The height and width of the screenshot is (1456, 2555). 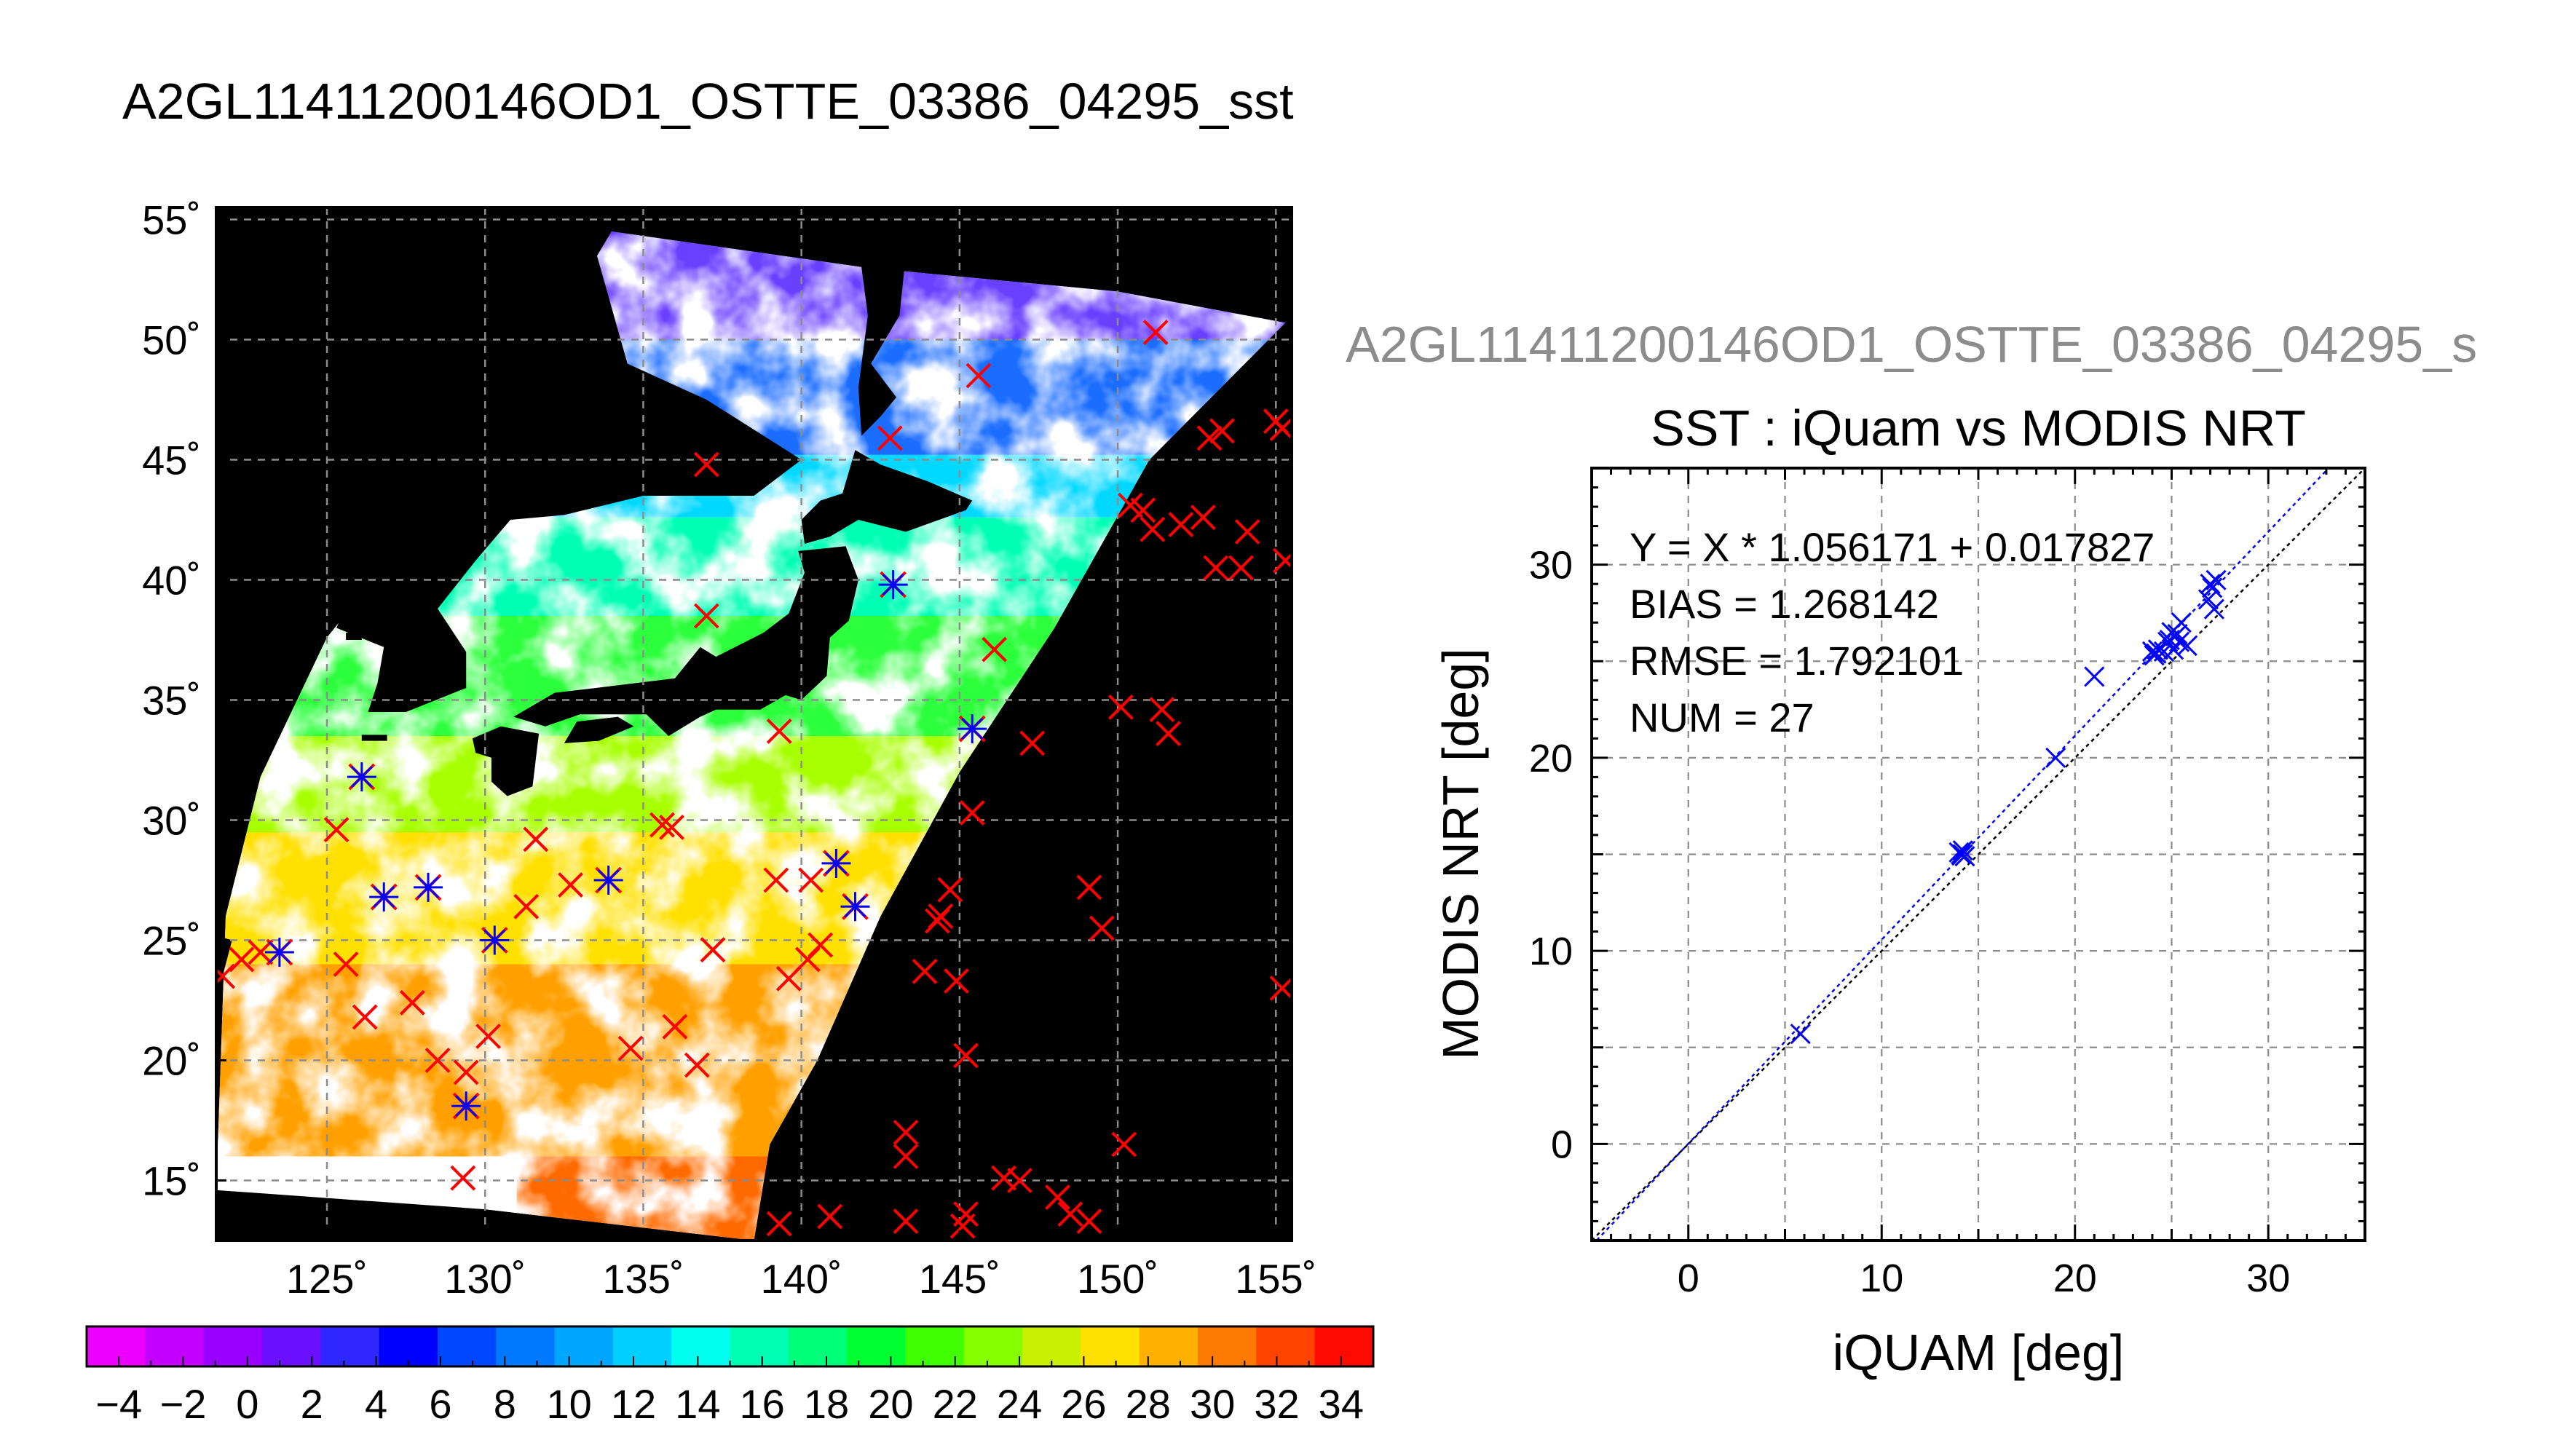 I want to click on colorbar: −4 −2 0 2 4 6 8 10 12 14 16 18 20 22 24 26 28 30 32 34, so click(x=730, y=1376).